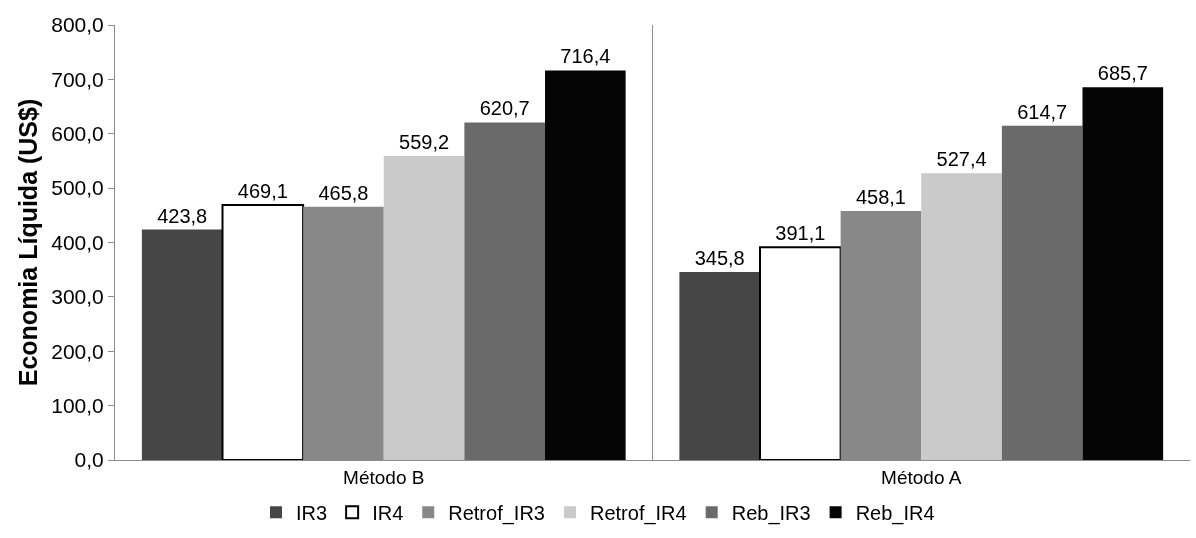  What do you see at coordinates (921, 477) in the screenshot?
I see `x-tick-label: Método A` at bounding box center [921, 477].